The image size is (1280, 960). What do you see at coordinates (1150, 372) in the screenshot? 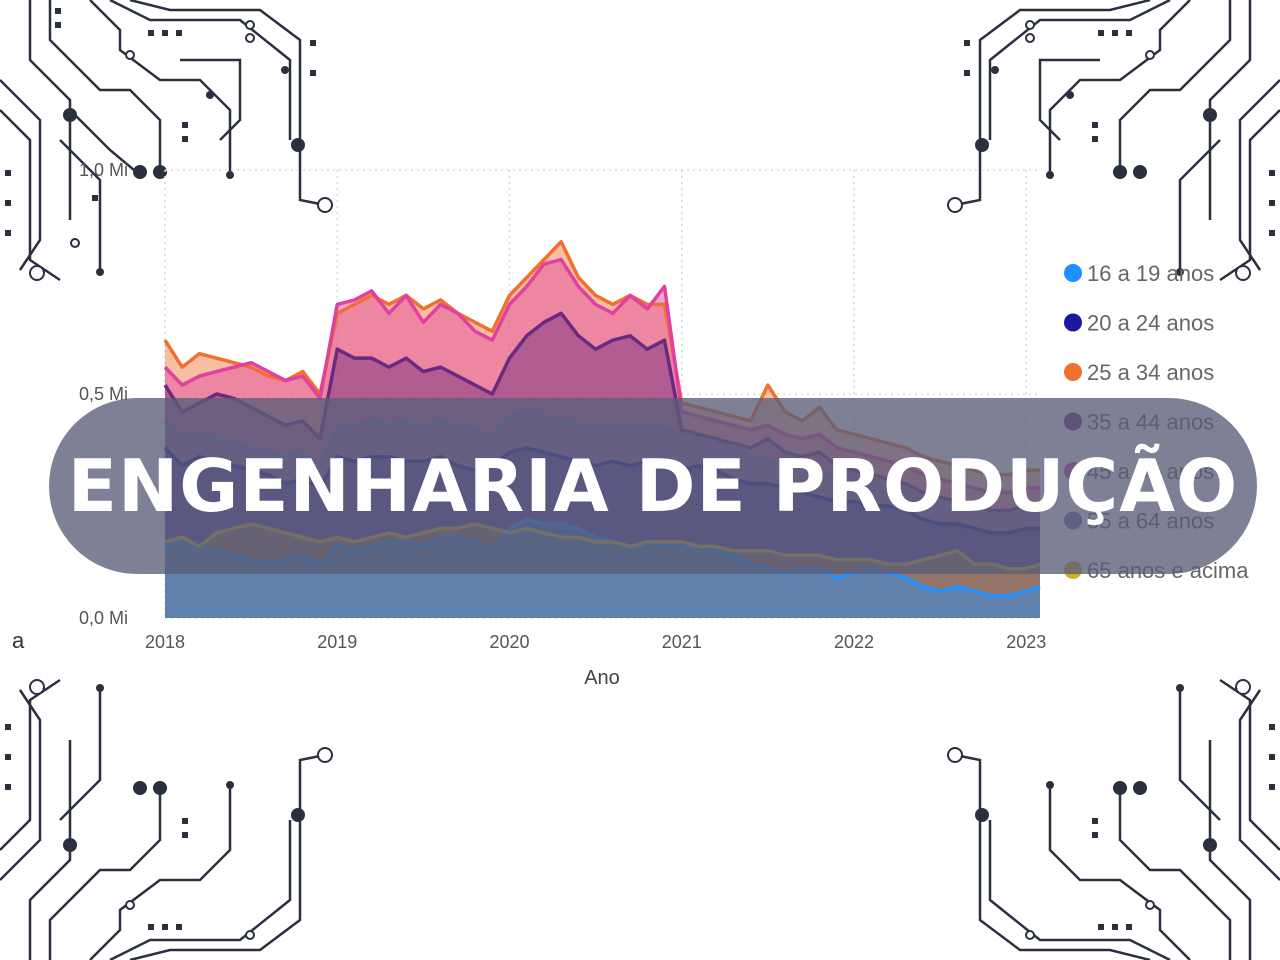
I see `legend-label: 25 a 34 anos` at bounding box center [1150, 372].